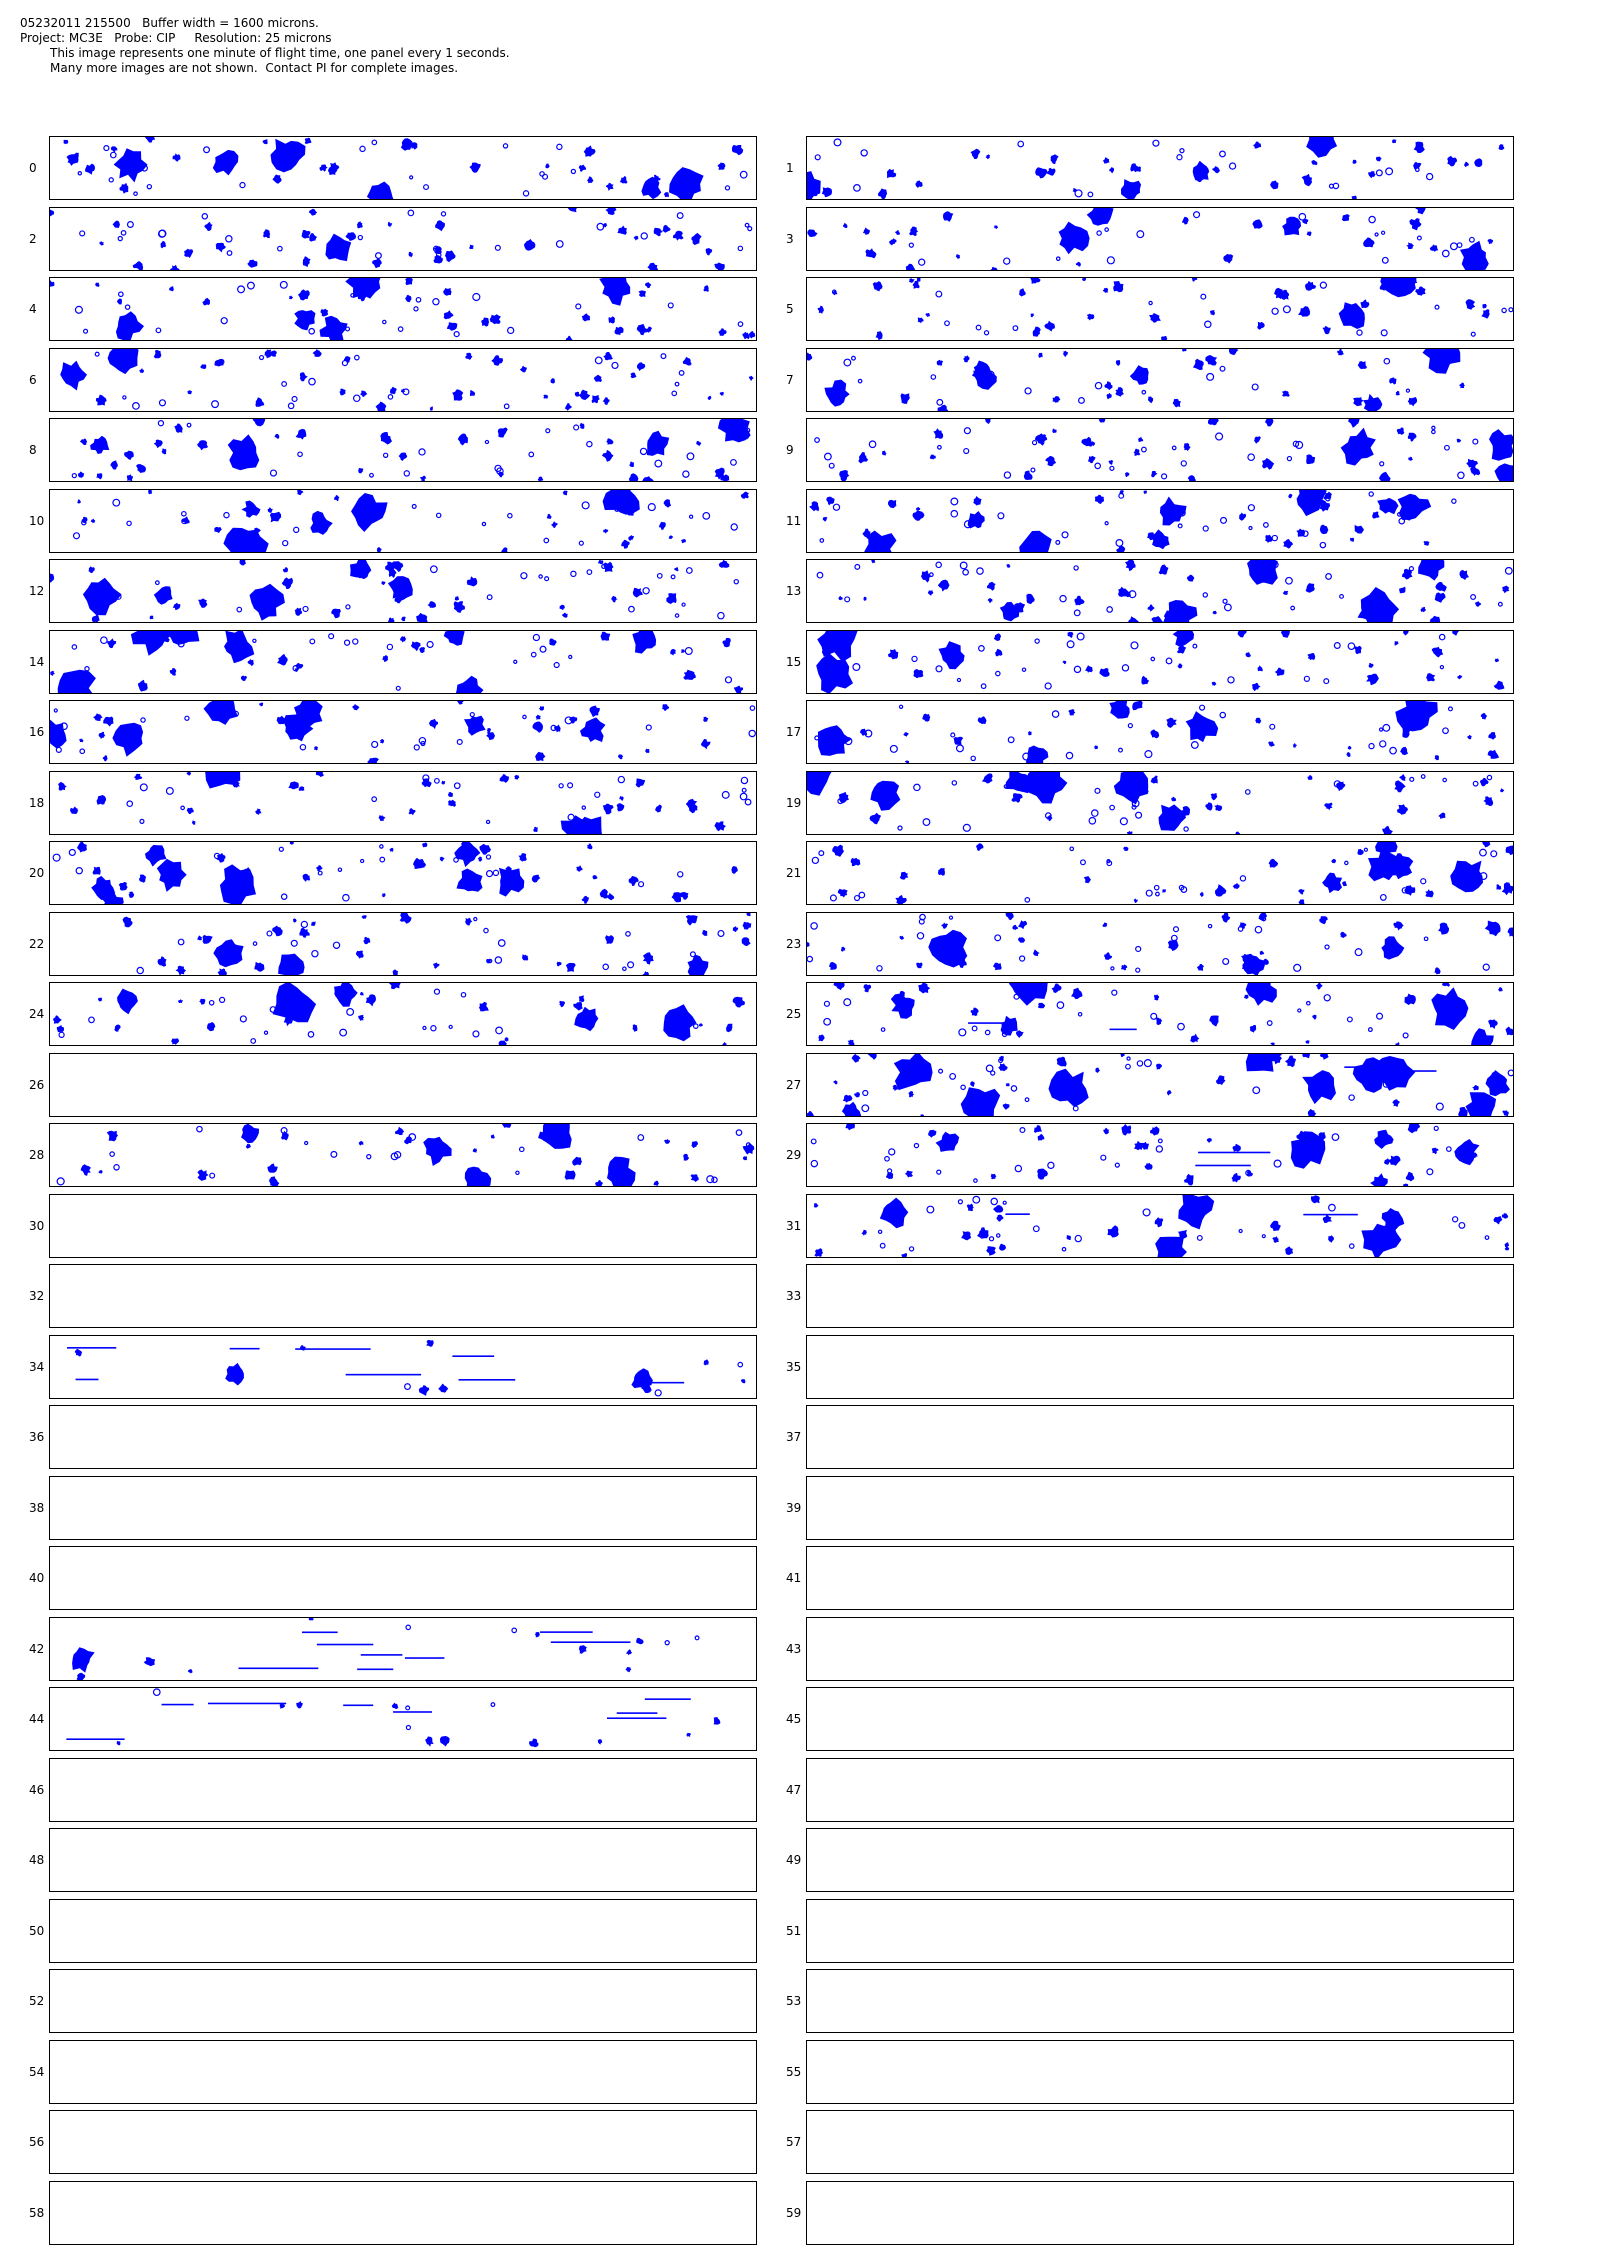 The height and width of the screenshot is (2250, 1600). What do you see at coordinates (790, 450) in the screenshot?
I see `panel-label: 9` at bounding box center [790, 450].